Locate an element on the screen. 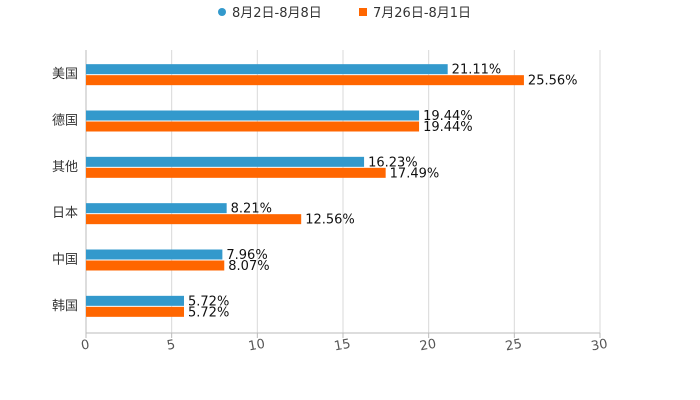 The image size is (700, 400). data-label: 12.56% is located at coordinates (330, 220).